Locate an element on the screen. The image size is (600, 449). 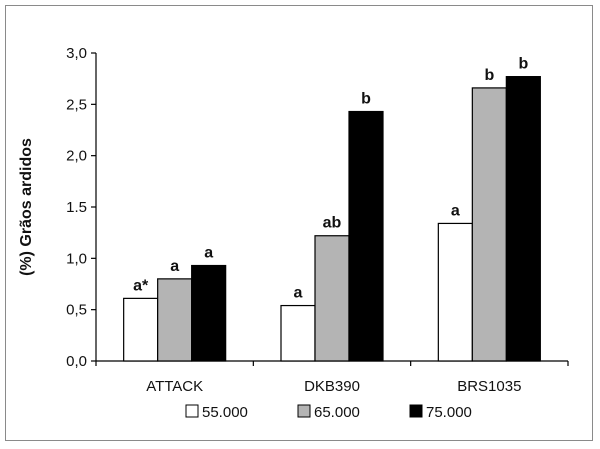
y-tick-label: 0,5 is located at coordinates (76, 310).